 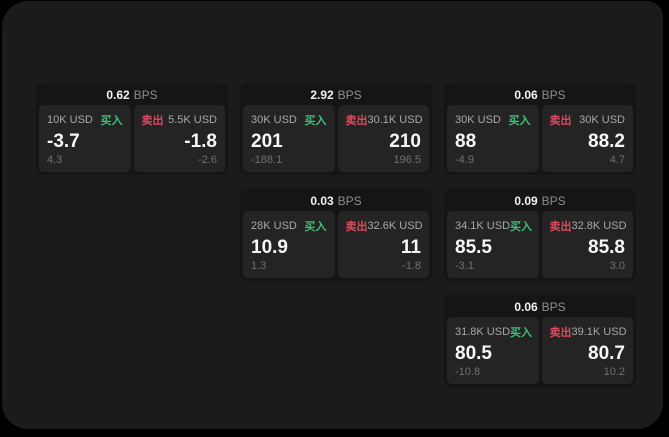 I want to click on buy-sub-value: -10.8, so click(x=468, y=372).